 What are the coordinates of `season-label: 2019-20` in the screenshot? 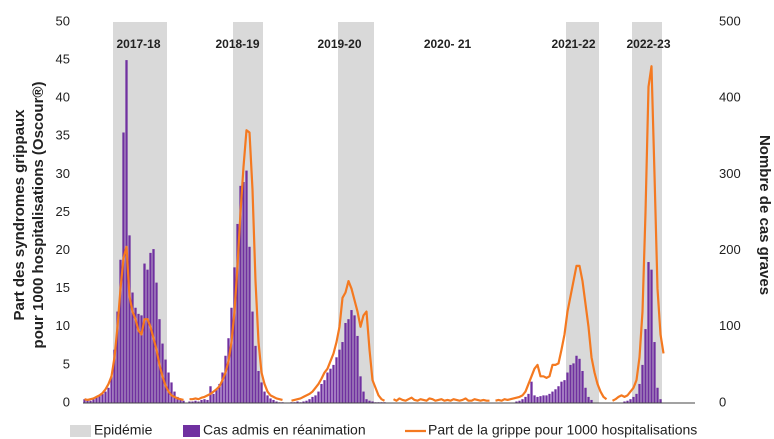 It's located at (339, 44).